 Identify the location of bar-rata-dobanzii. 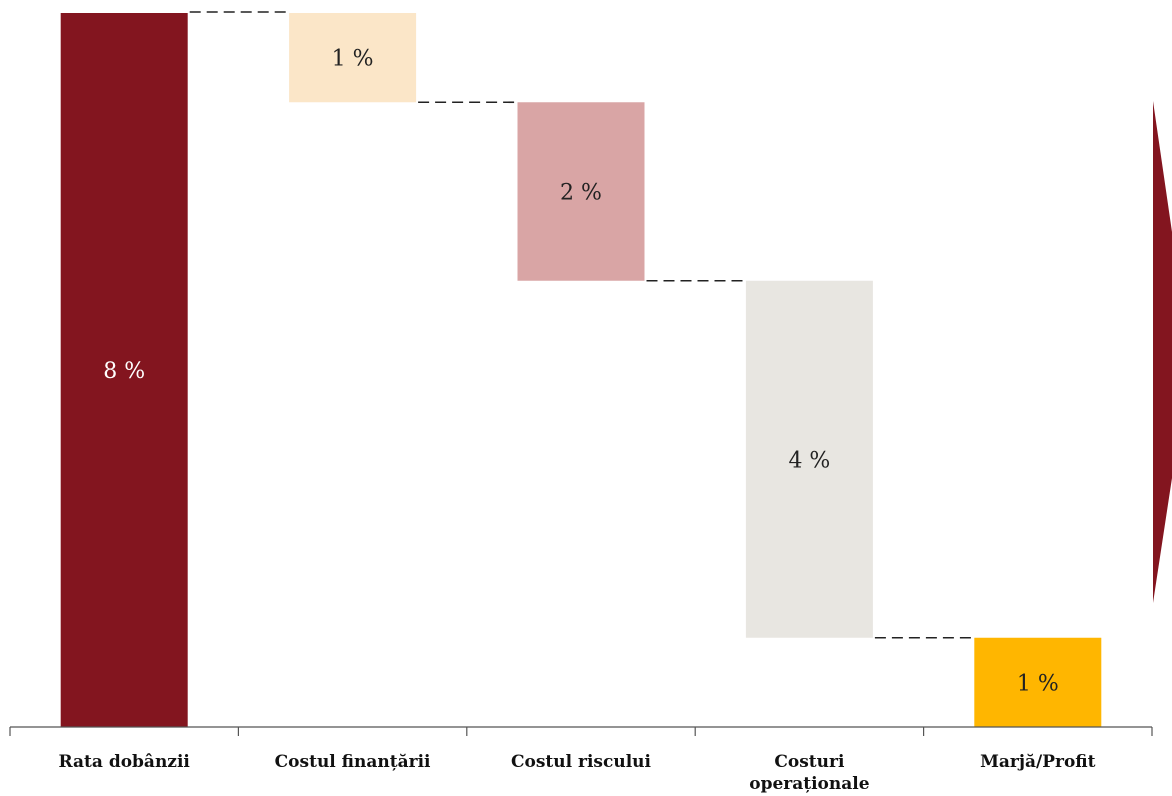
(124, 370).